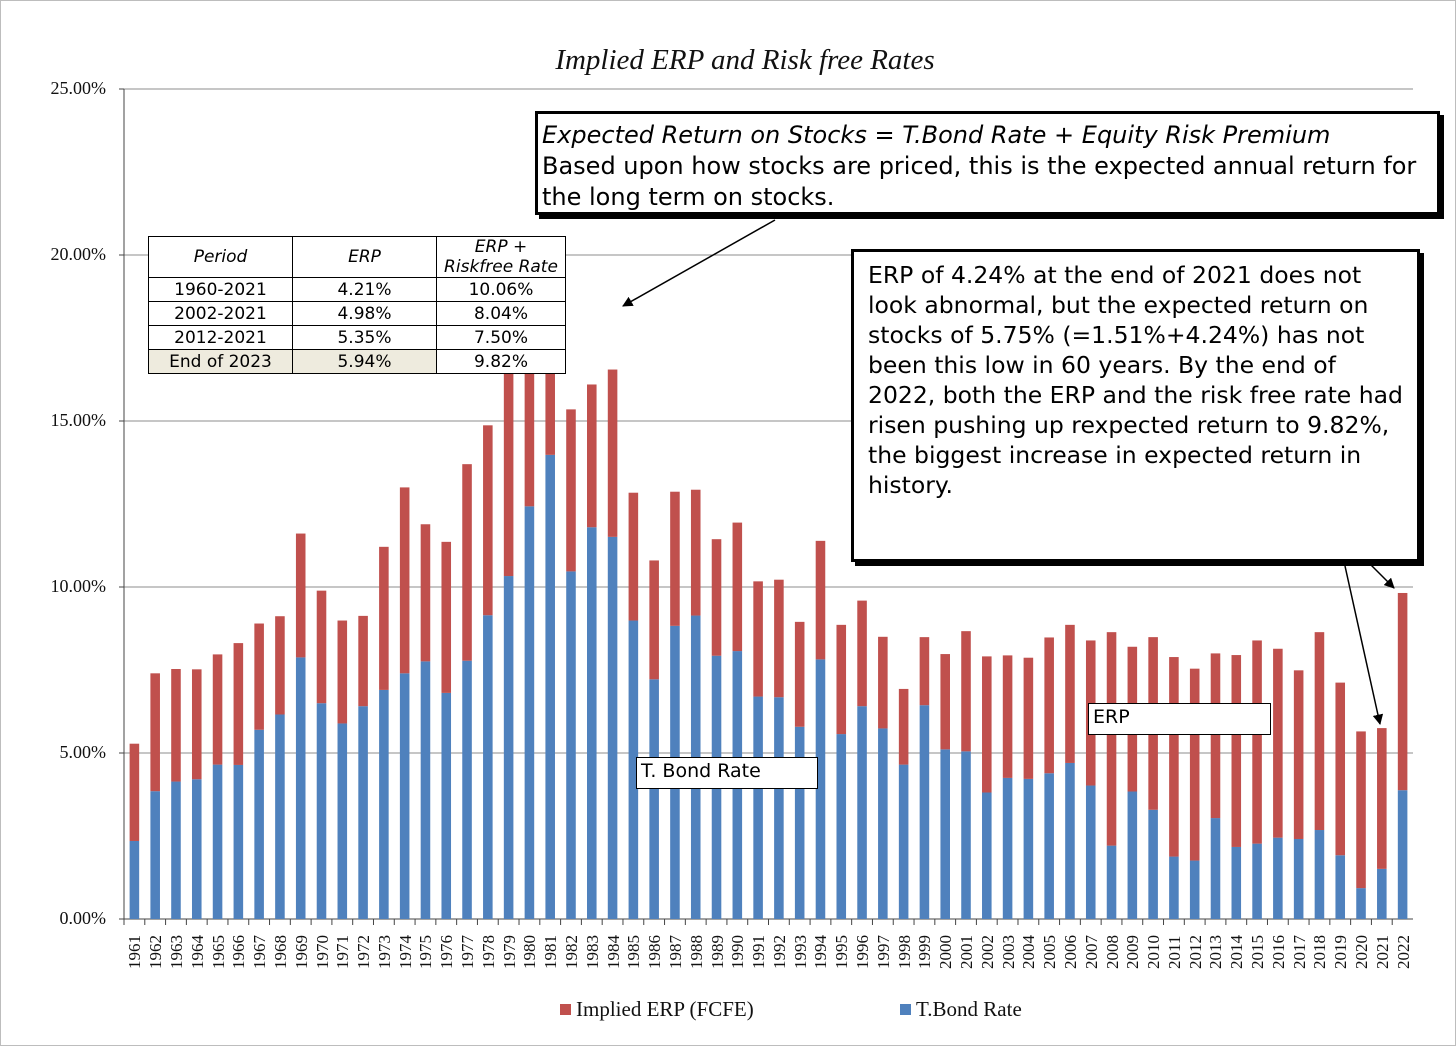 This screenshot has height=1046, width=1456. Describe the element at coordinates (759, 952) in the screenshot. I see `x-tick-label: 1991` at that location.